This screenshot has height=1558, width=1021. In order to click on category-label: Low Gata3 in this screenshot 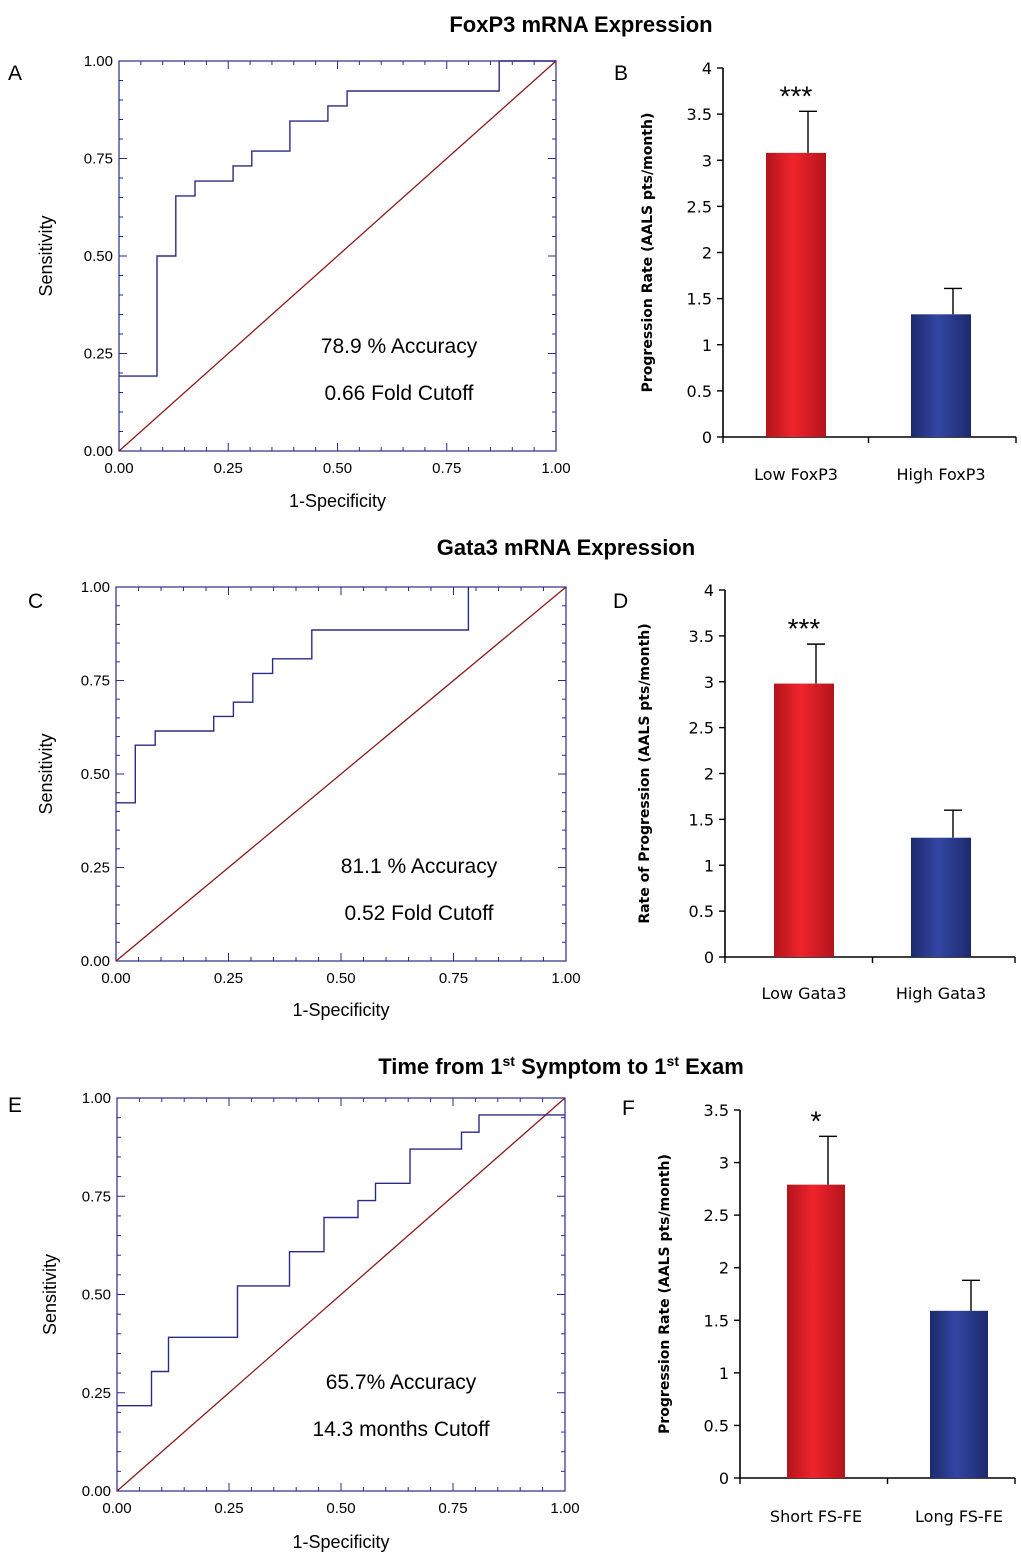, I will do `click(803, 993)`.